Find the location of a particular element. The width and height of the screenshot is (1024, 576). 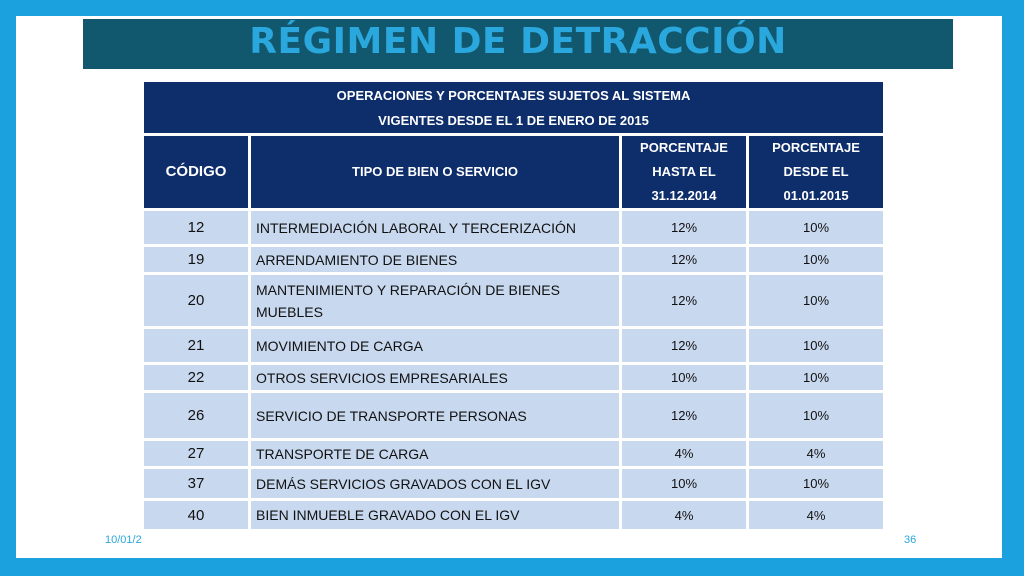

row-description: DEMÁS SERVICIOS GRAVADOS CON EL IGV is located at coordinates (435, 483).